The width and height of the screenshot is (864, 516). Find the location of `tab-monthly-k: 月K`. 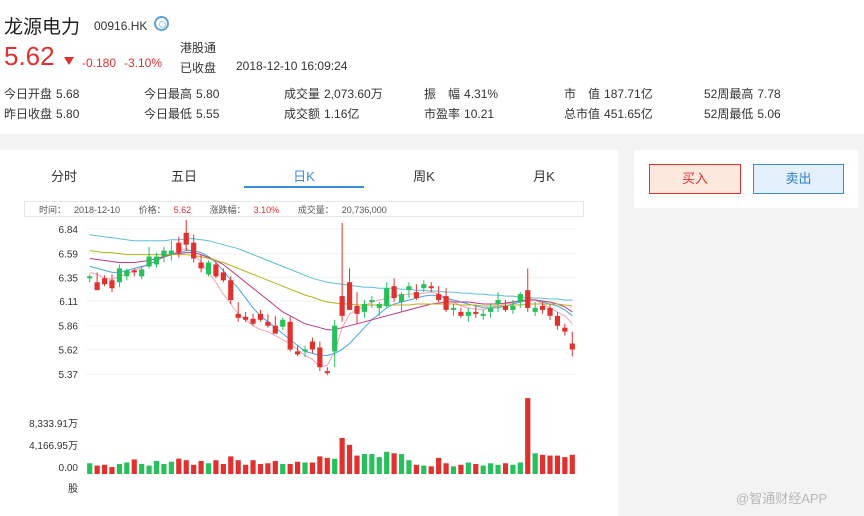

tab-monthly-k: 月K is located at coordinates (544, 176).